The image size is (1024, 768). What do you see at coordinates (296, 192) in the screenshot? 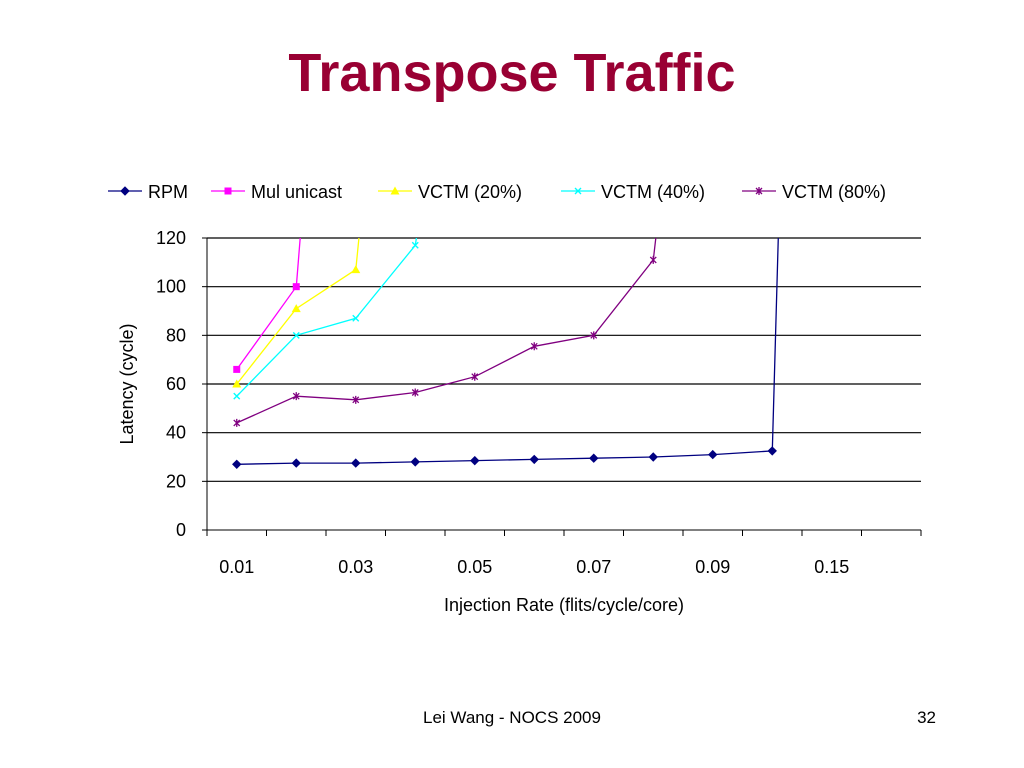
I see `legend-label-mul-unicast: Mul unicast` at bounding box center [296, 192].